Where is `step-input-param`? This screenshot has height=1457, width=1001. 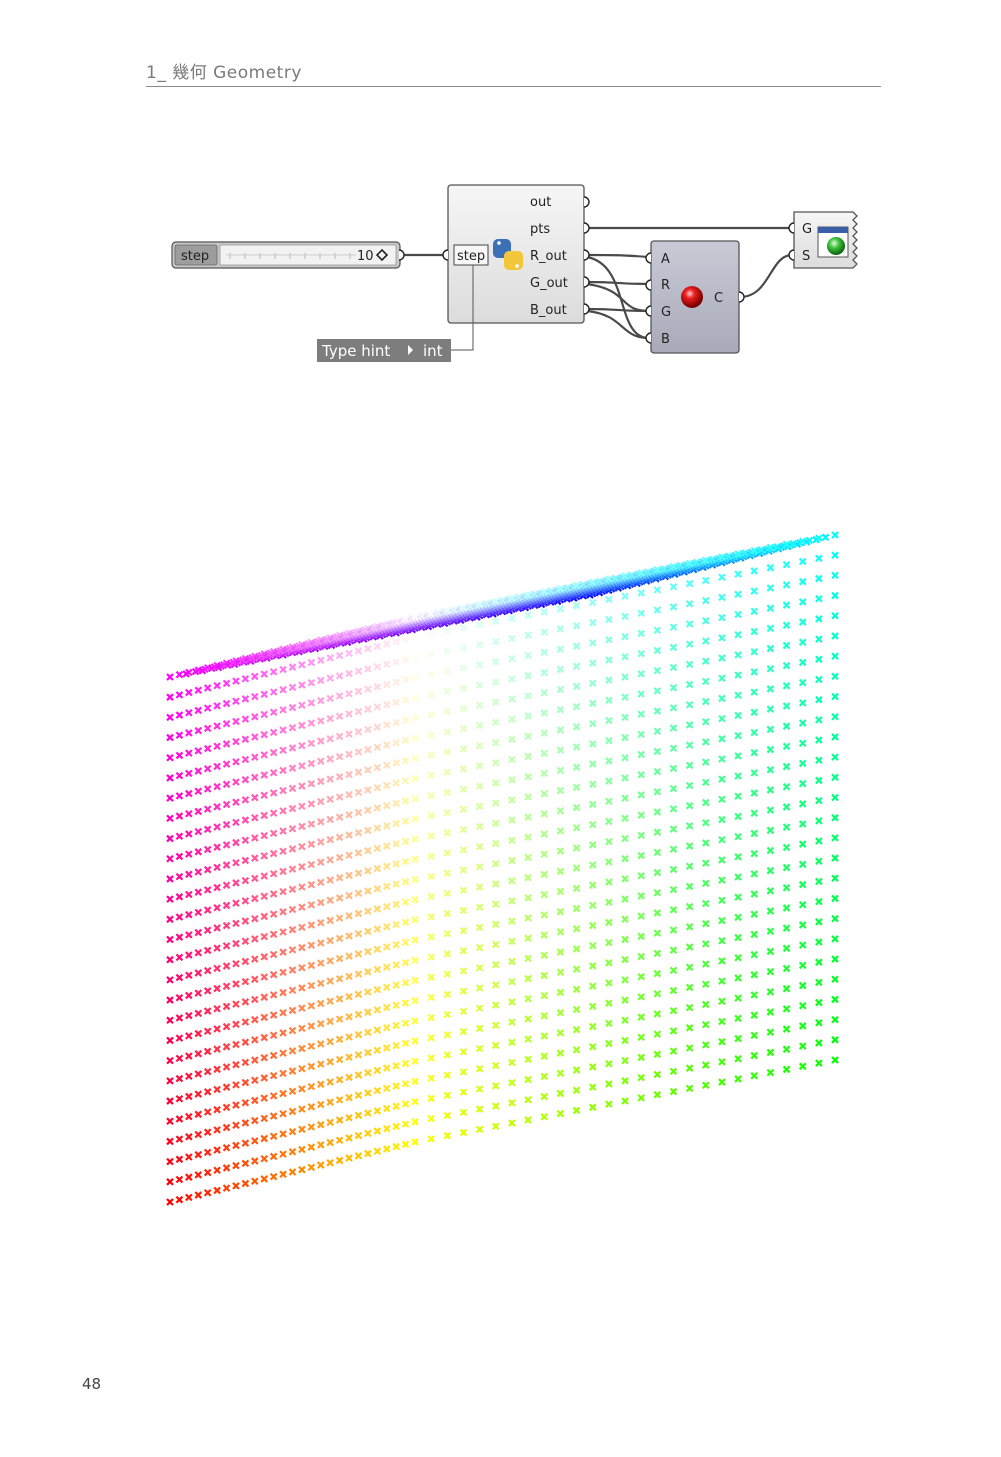
step-input-param is located at coordinates (471, 255).